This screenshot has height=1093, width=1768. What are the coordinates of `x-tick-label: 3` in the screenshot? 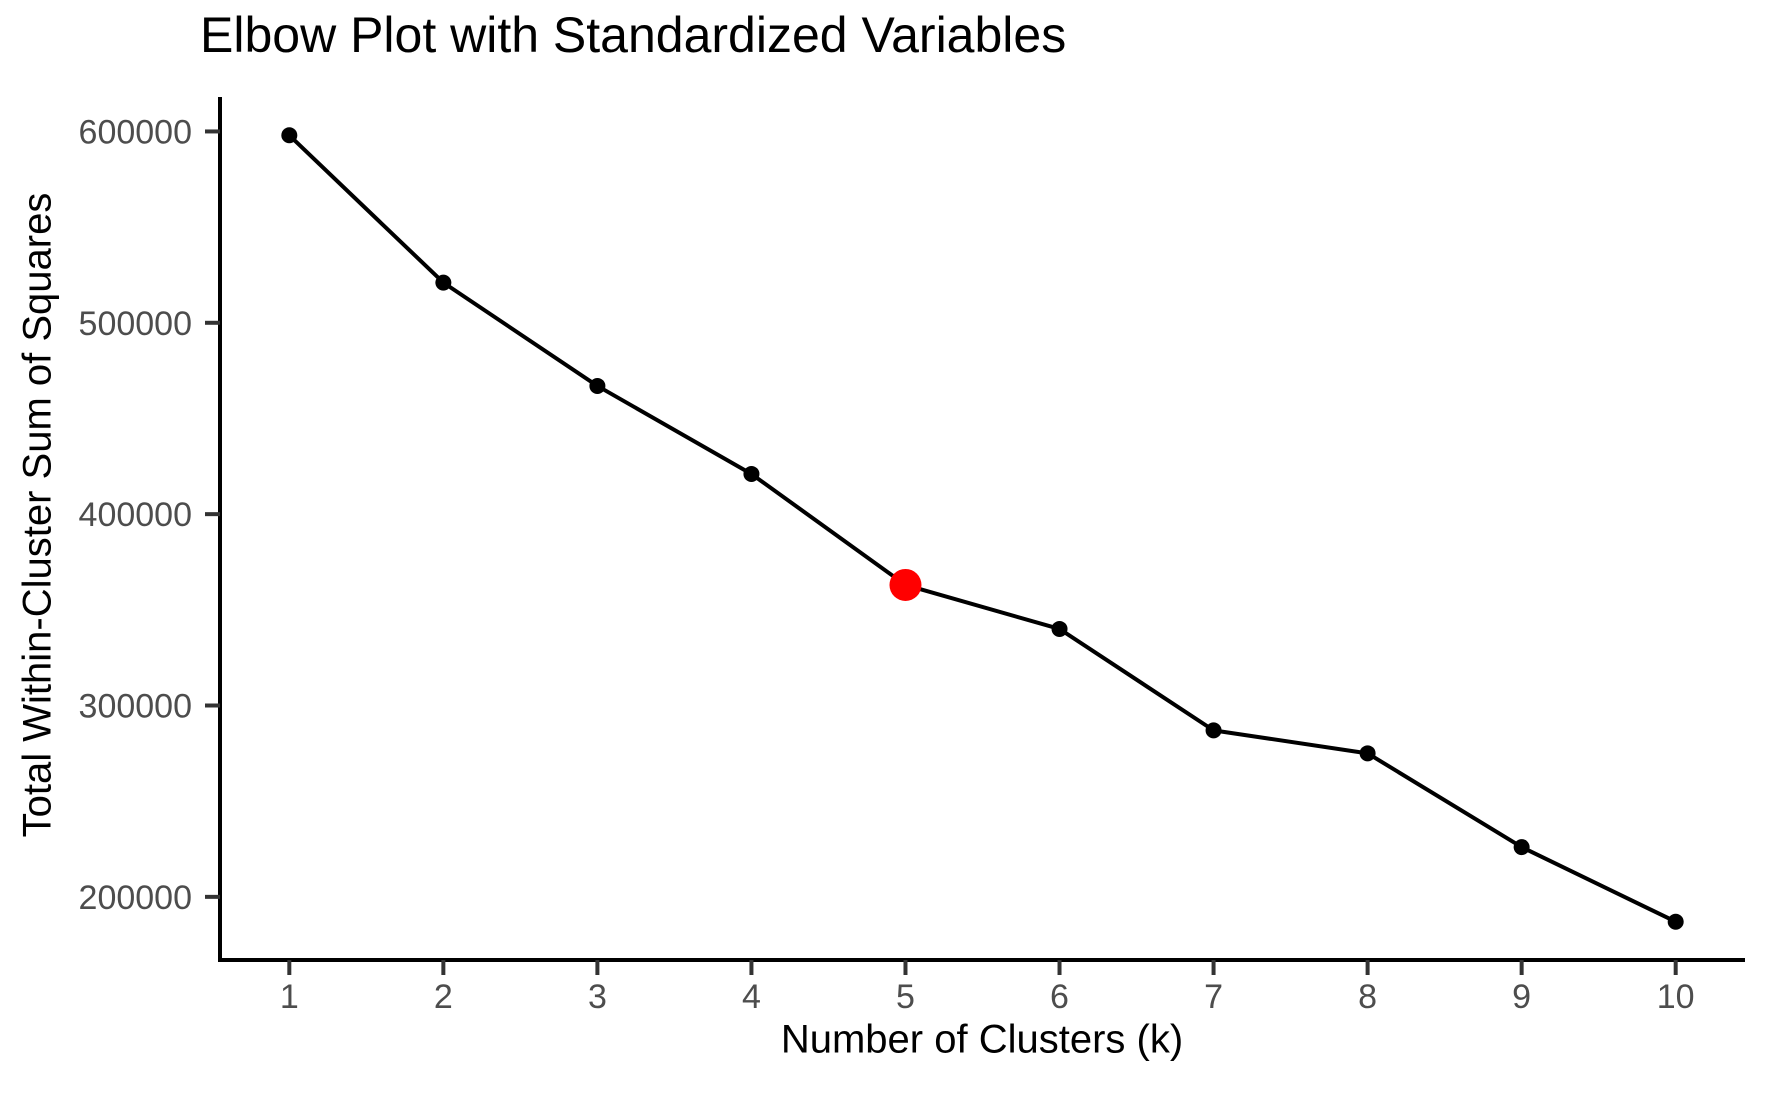 It's located at (597, 997).